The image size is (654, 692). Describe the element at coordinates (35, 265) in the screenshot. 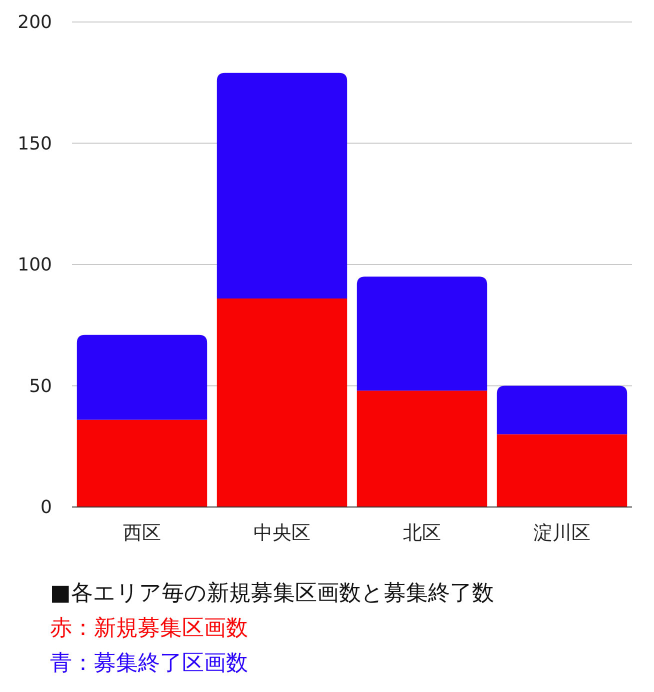

I see `y-tick-label: 100` at that location.